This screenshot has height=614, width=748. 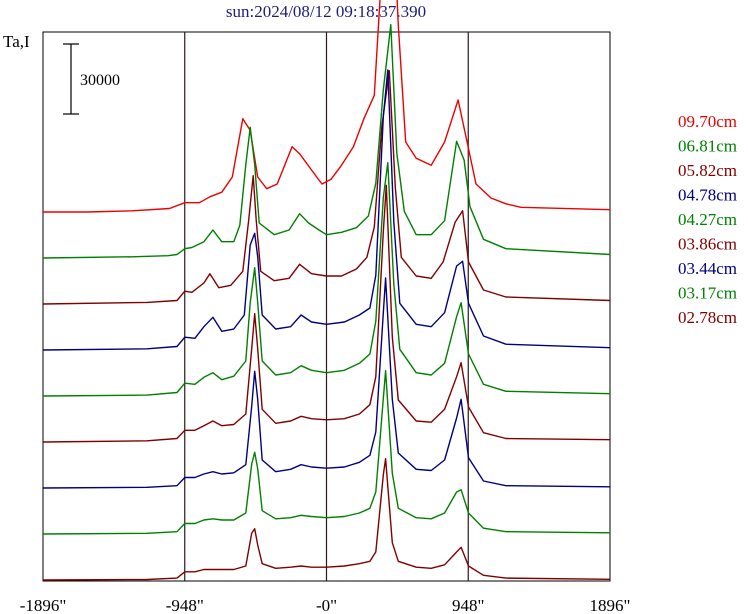 What do you see at coordinates (707, 195) in the screenshot?
I see `legend-entry: 04.78cm` at bounding box center [707, 195].